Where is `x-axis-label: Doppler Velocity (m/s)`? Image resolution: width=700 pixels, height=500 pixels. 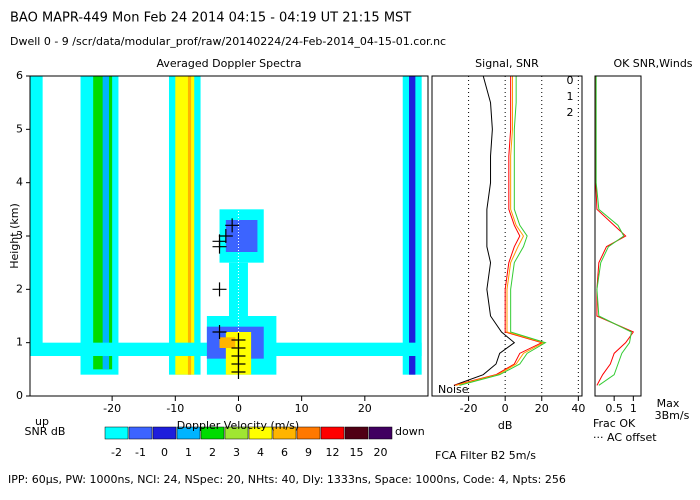
x-axis-label: Doppler Velocity (m/s) is located at coordinates (238, 425).